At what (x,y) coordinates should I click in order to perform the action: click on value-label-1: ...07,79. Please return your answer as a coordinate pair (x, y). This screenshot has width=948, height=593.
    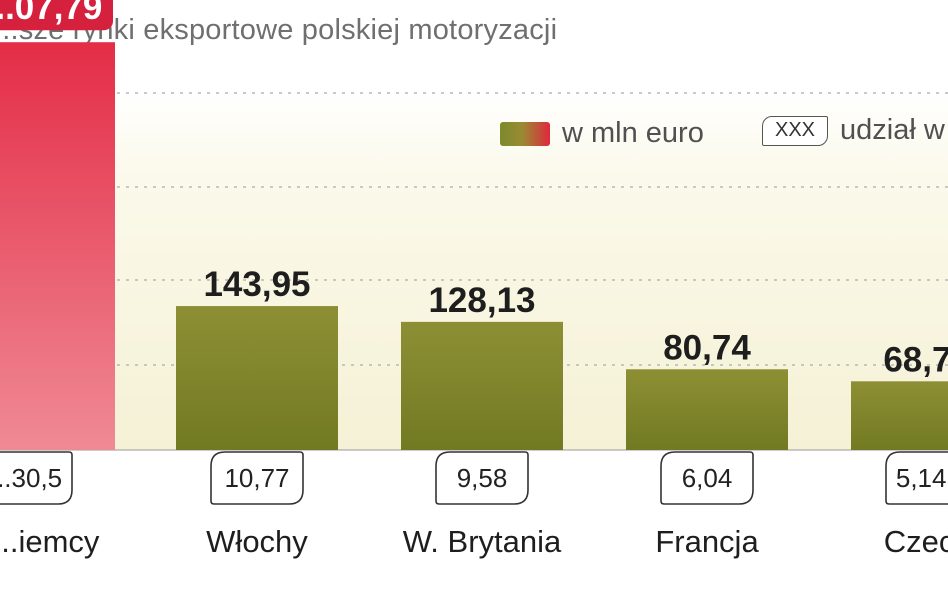
    Looking at the image, I should click on (51, 13).